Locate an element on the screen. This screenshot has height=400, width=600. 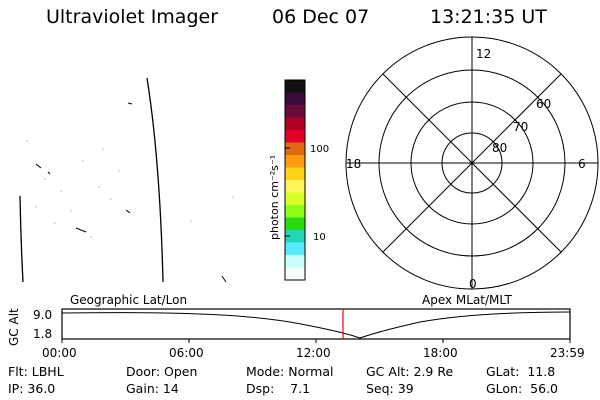
time-label: 13:21:35 UT is located at coordinates (488, 17).